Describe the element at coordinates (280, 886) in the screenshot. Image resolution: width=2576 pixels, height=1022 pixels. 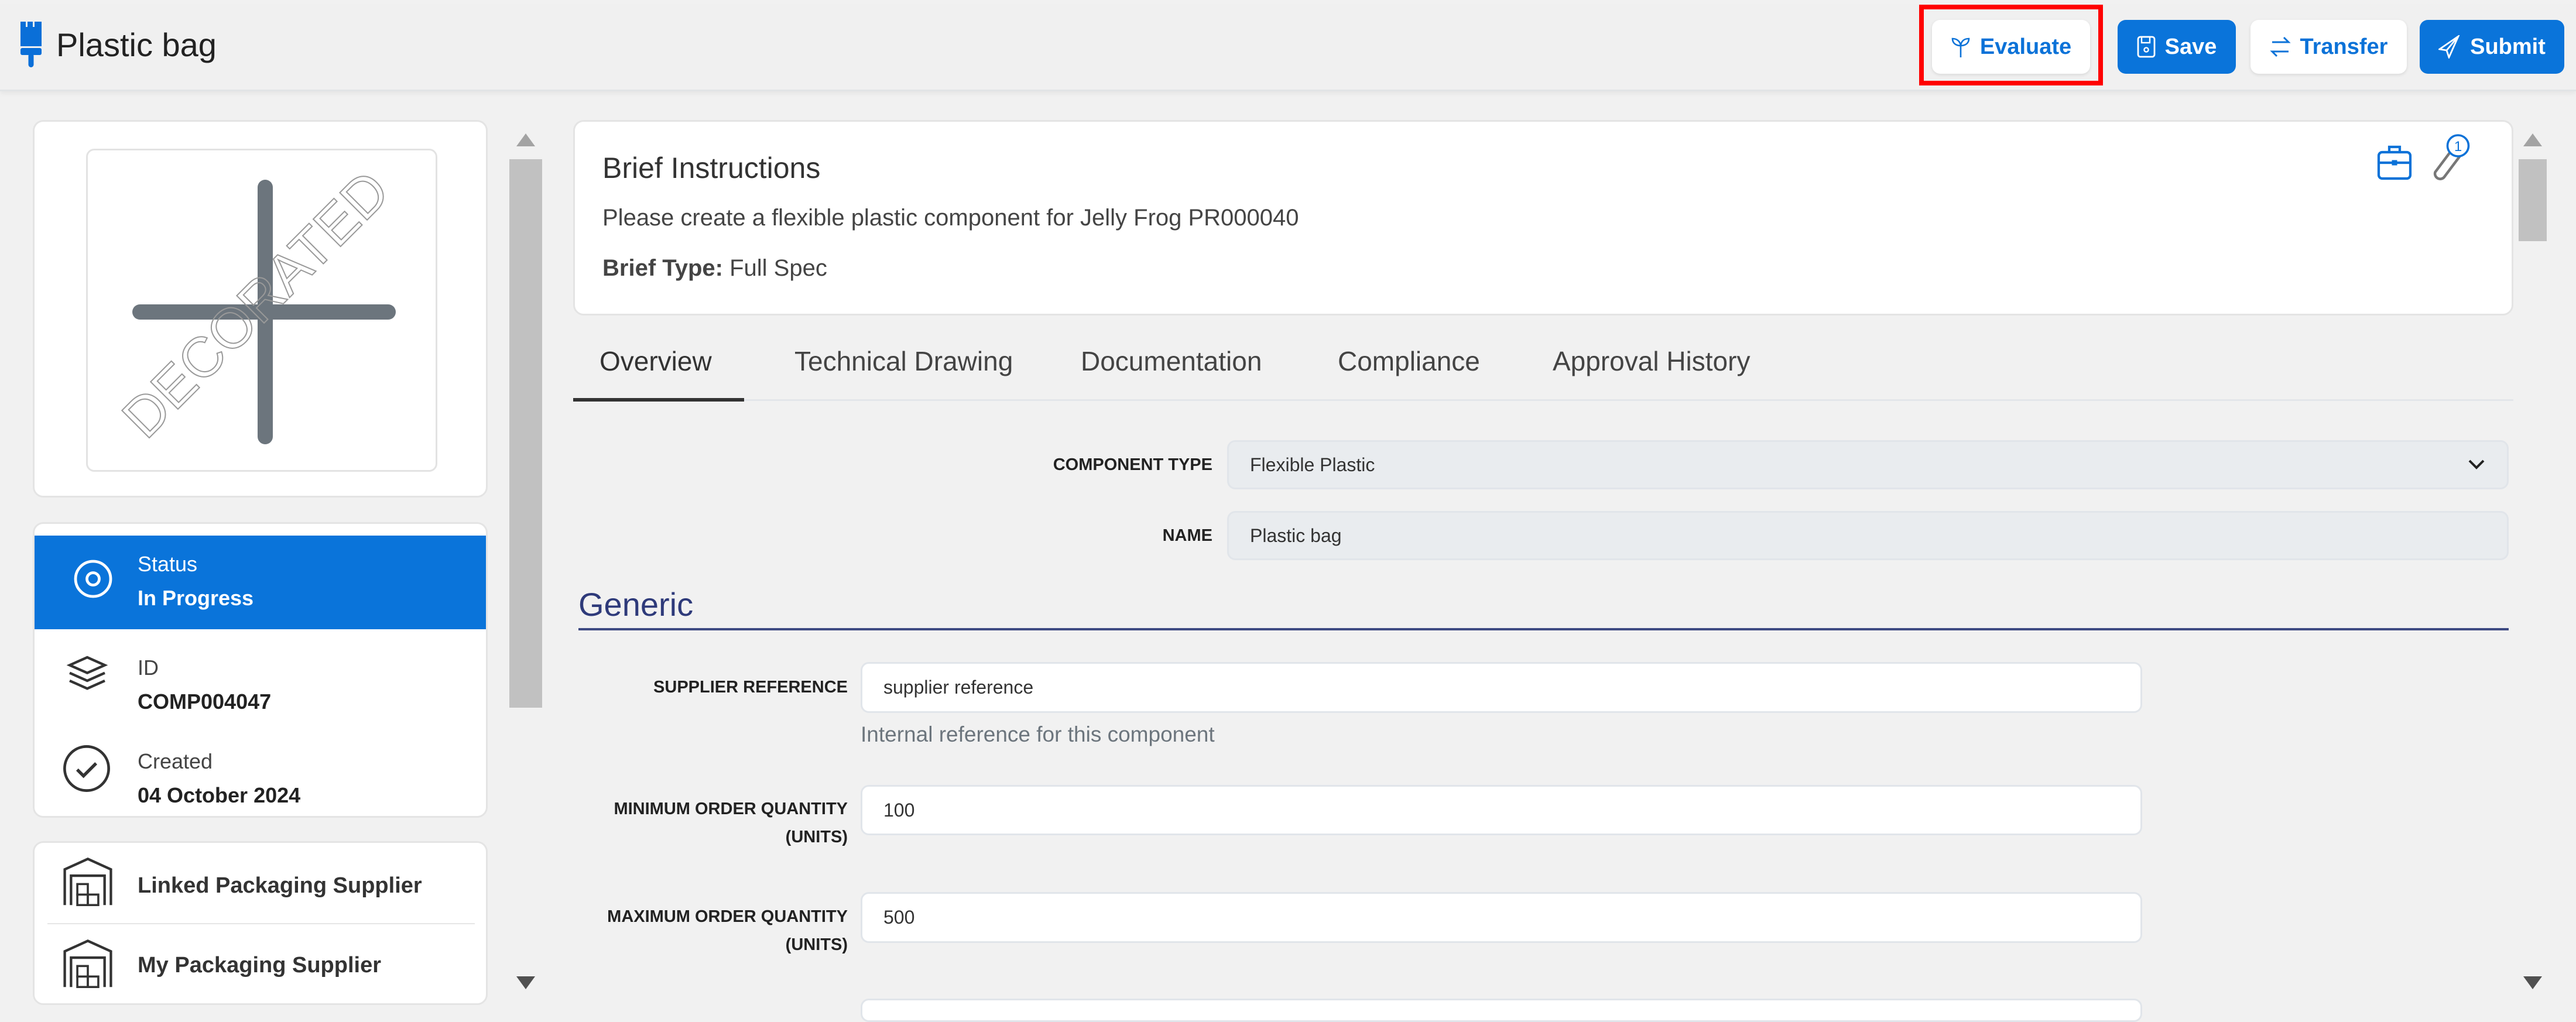
I see `supplier-name: Linked Packaging Supplier` at that location.